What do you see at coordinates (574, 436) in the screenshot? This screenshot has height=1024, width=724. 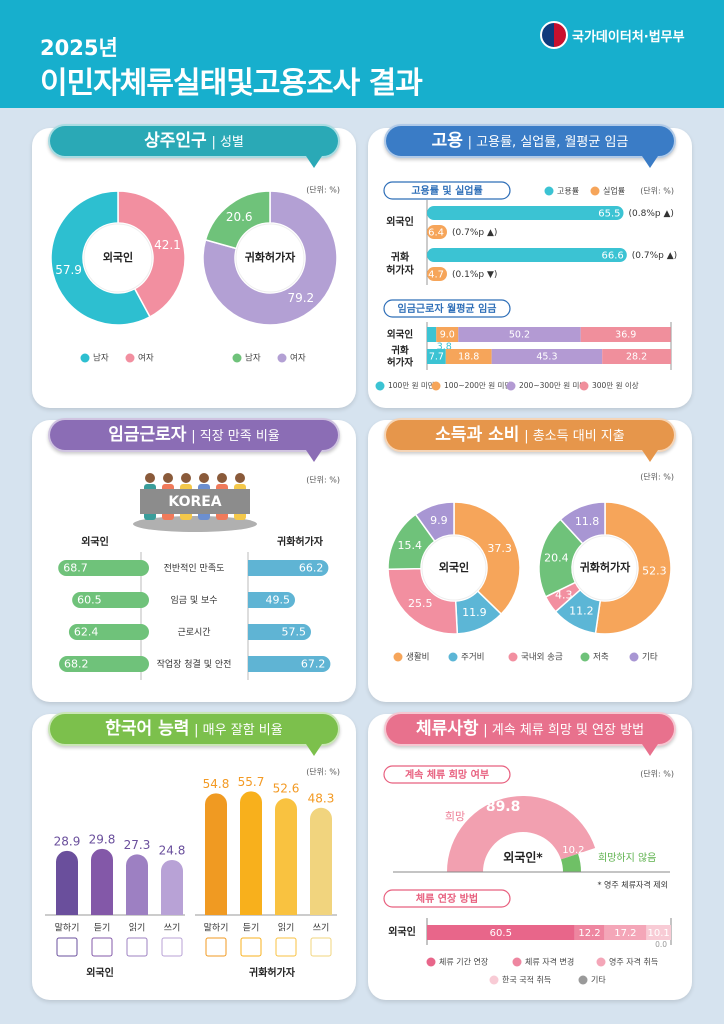 I see `title-sub: | 총소득 대비 지출` at bounding box center [574, 436].